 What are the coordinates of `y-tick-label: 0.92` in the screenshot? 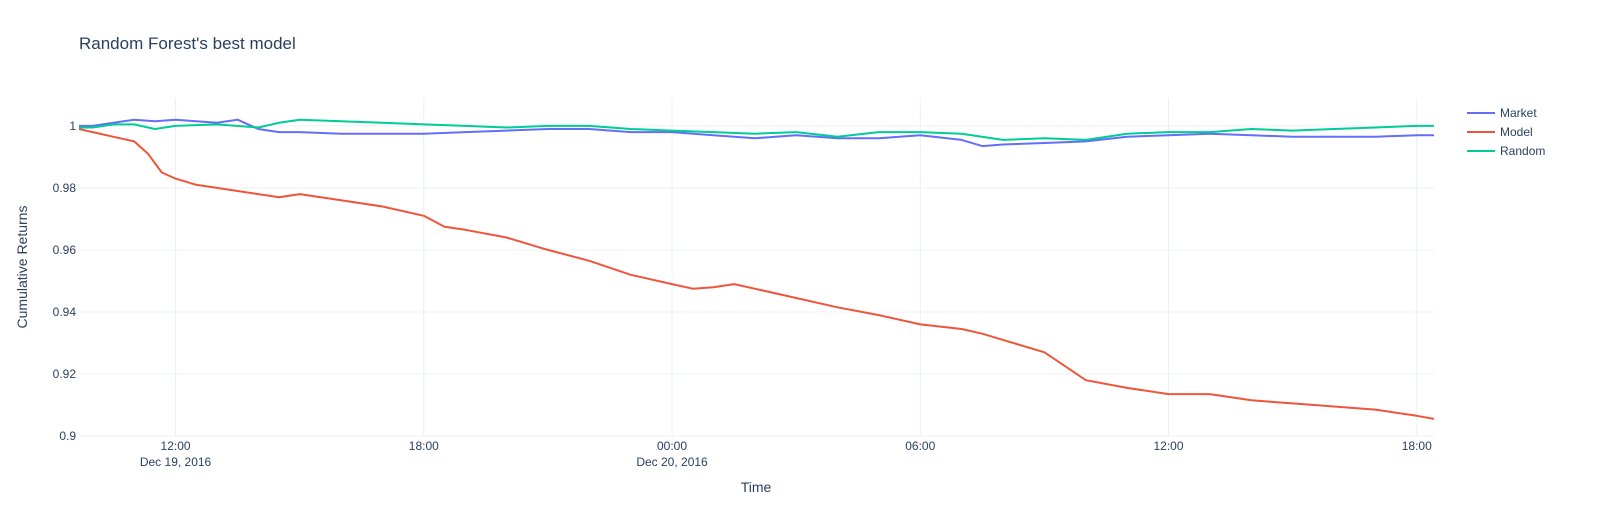 It's located at (65, 374).